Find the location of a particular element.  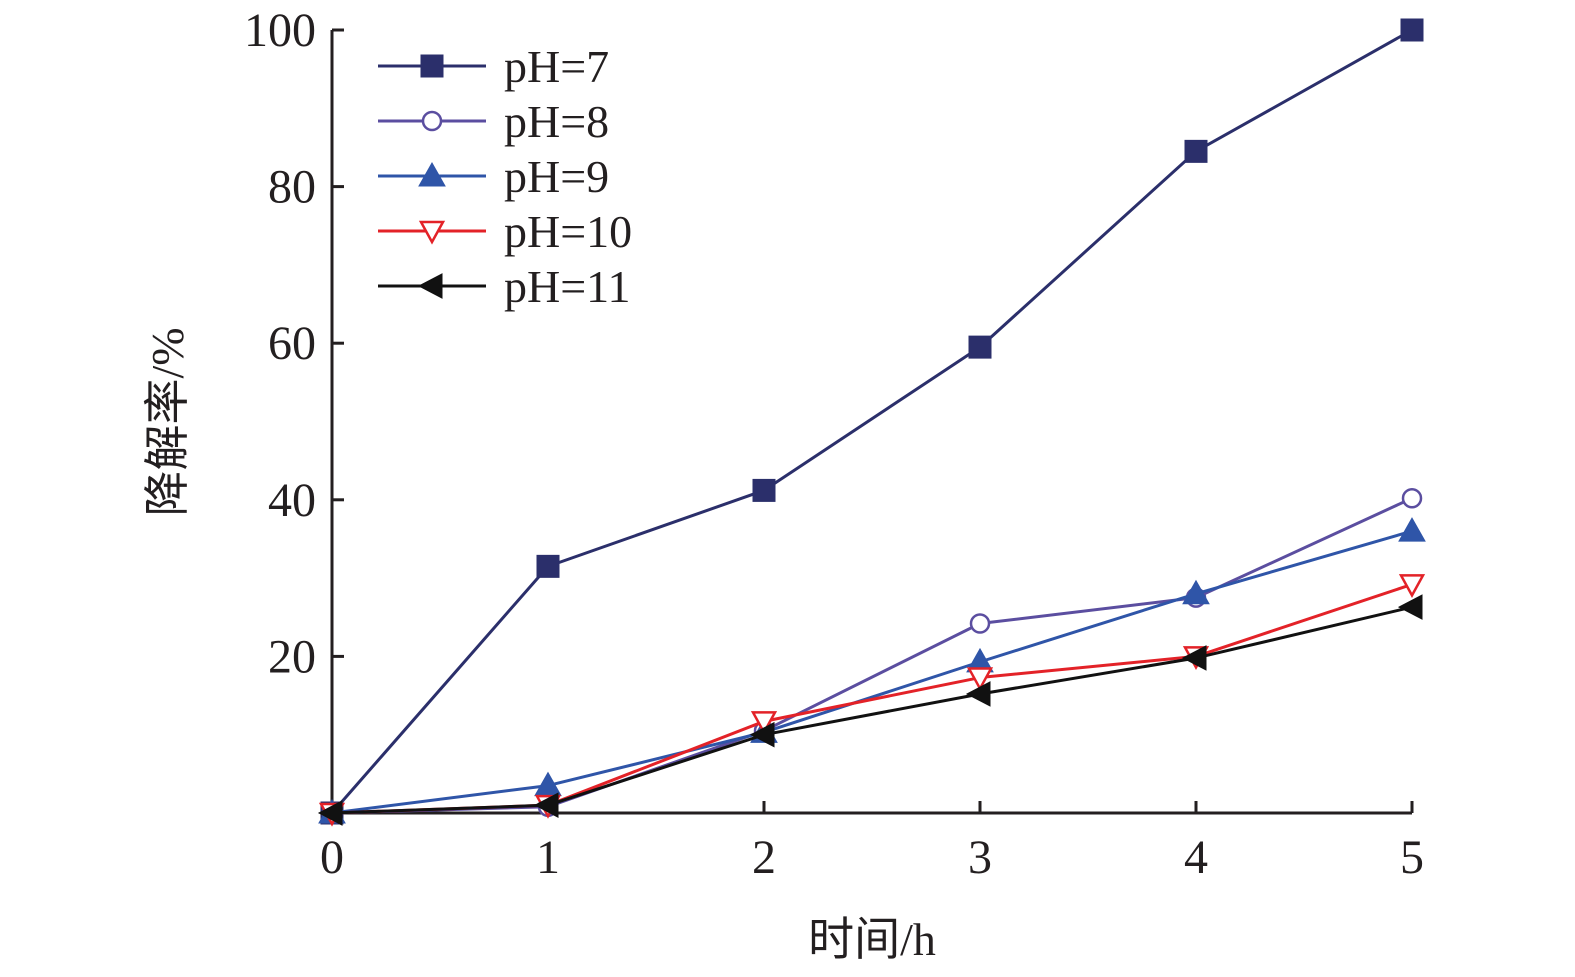

legend-label: pH=10 is located at coordinates (568, 231).